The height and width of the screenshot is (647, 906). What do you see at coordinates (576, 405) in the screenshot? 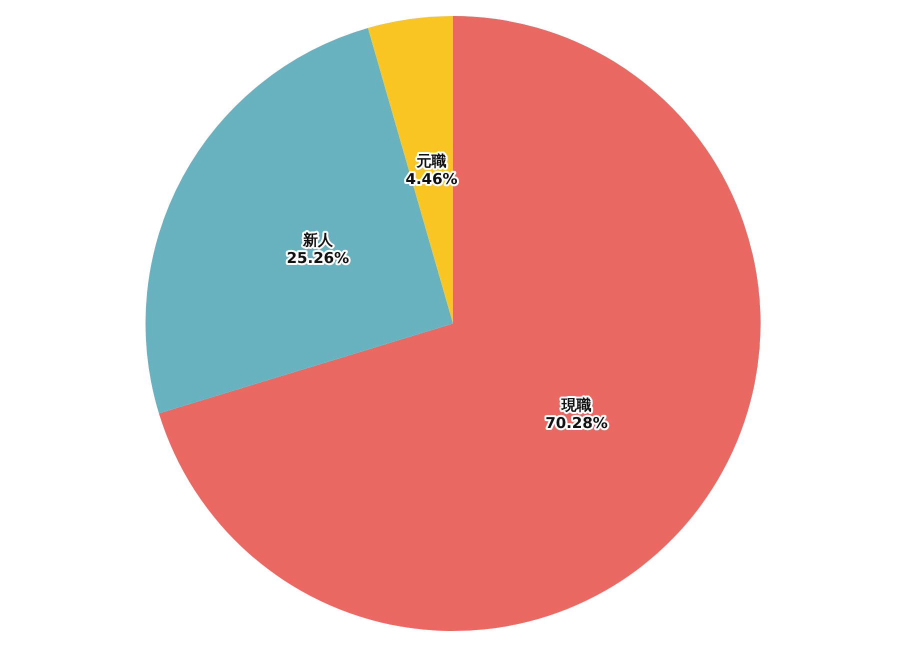
I see `slice-label: 現職` at bounding box center [576, 405].